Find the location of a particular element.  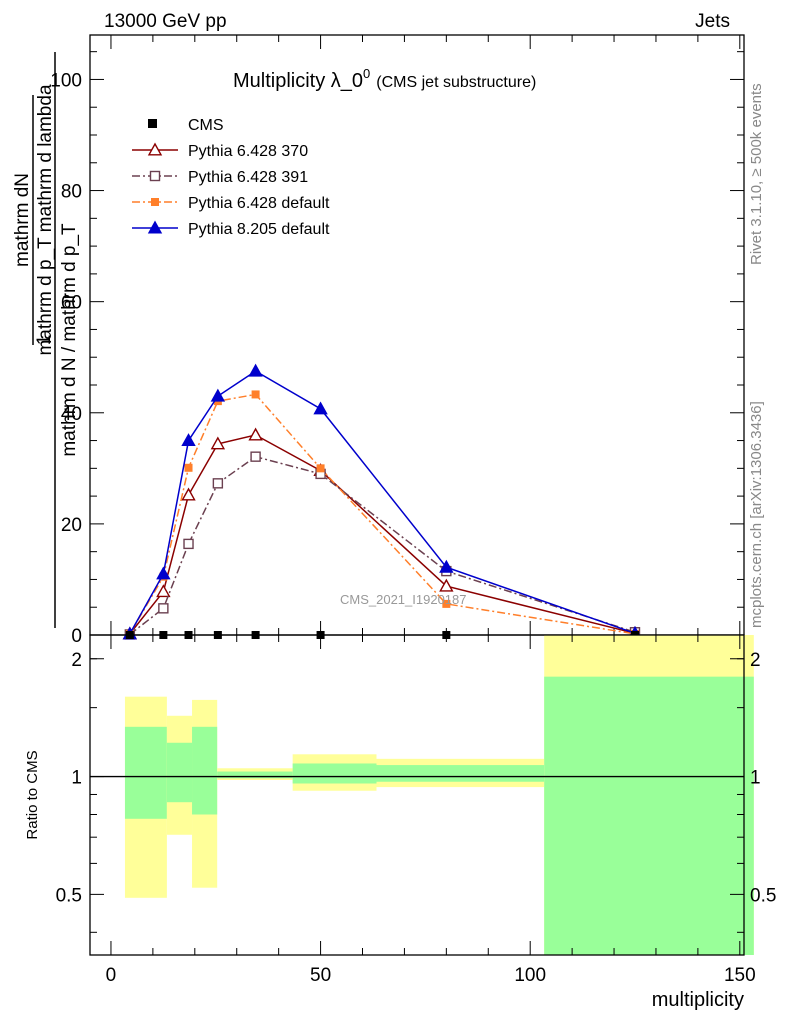

collision-label: 13000 GeV pp is located at coordinates (165, 21).